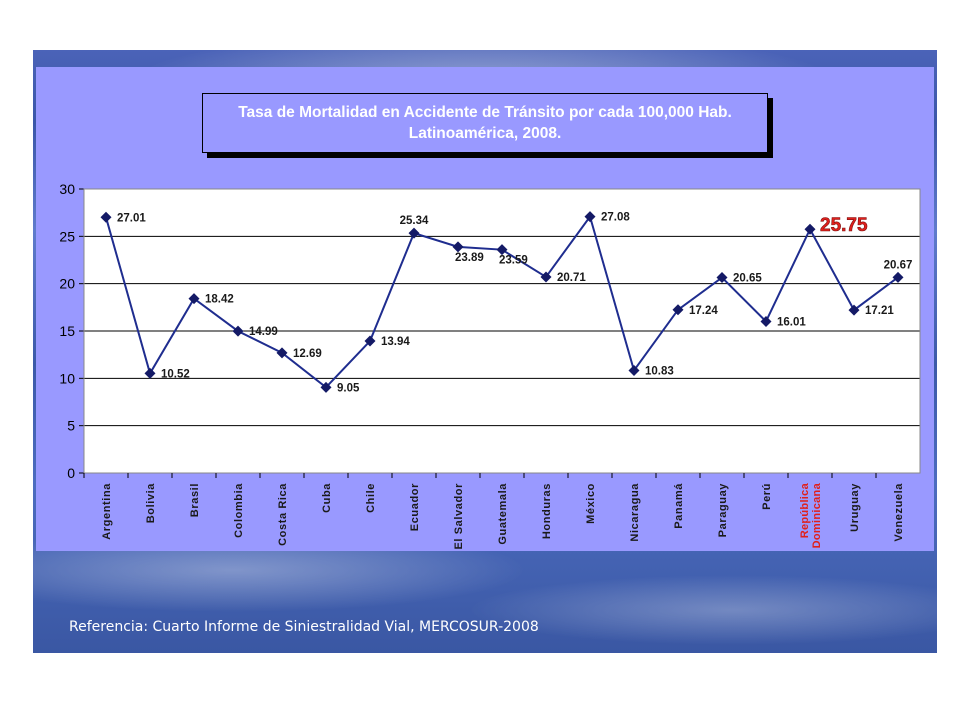  I want to click on x-category-label: Dominicana, so click(817, 515).